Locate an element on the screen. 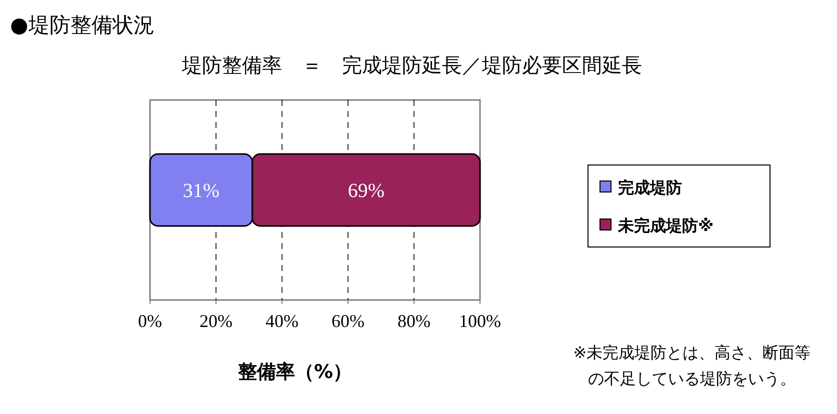 This screenshot has width=837, height=414. x-axis-title: 整備率（%） is located at coordinates (294, 372).